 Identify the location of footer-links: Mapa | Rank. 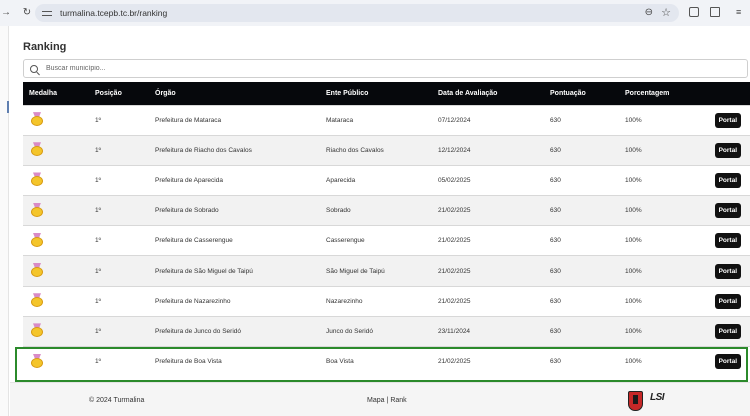
(387, 400).